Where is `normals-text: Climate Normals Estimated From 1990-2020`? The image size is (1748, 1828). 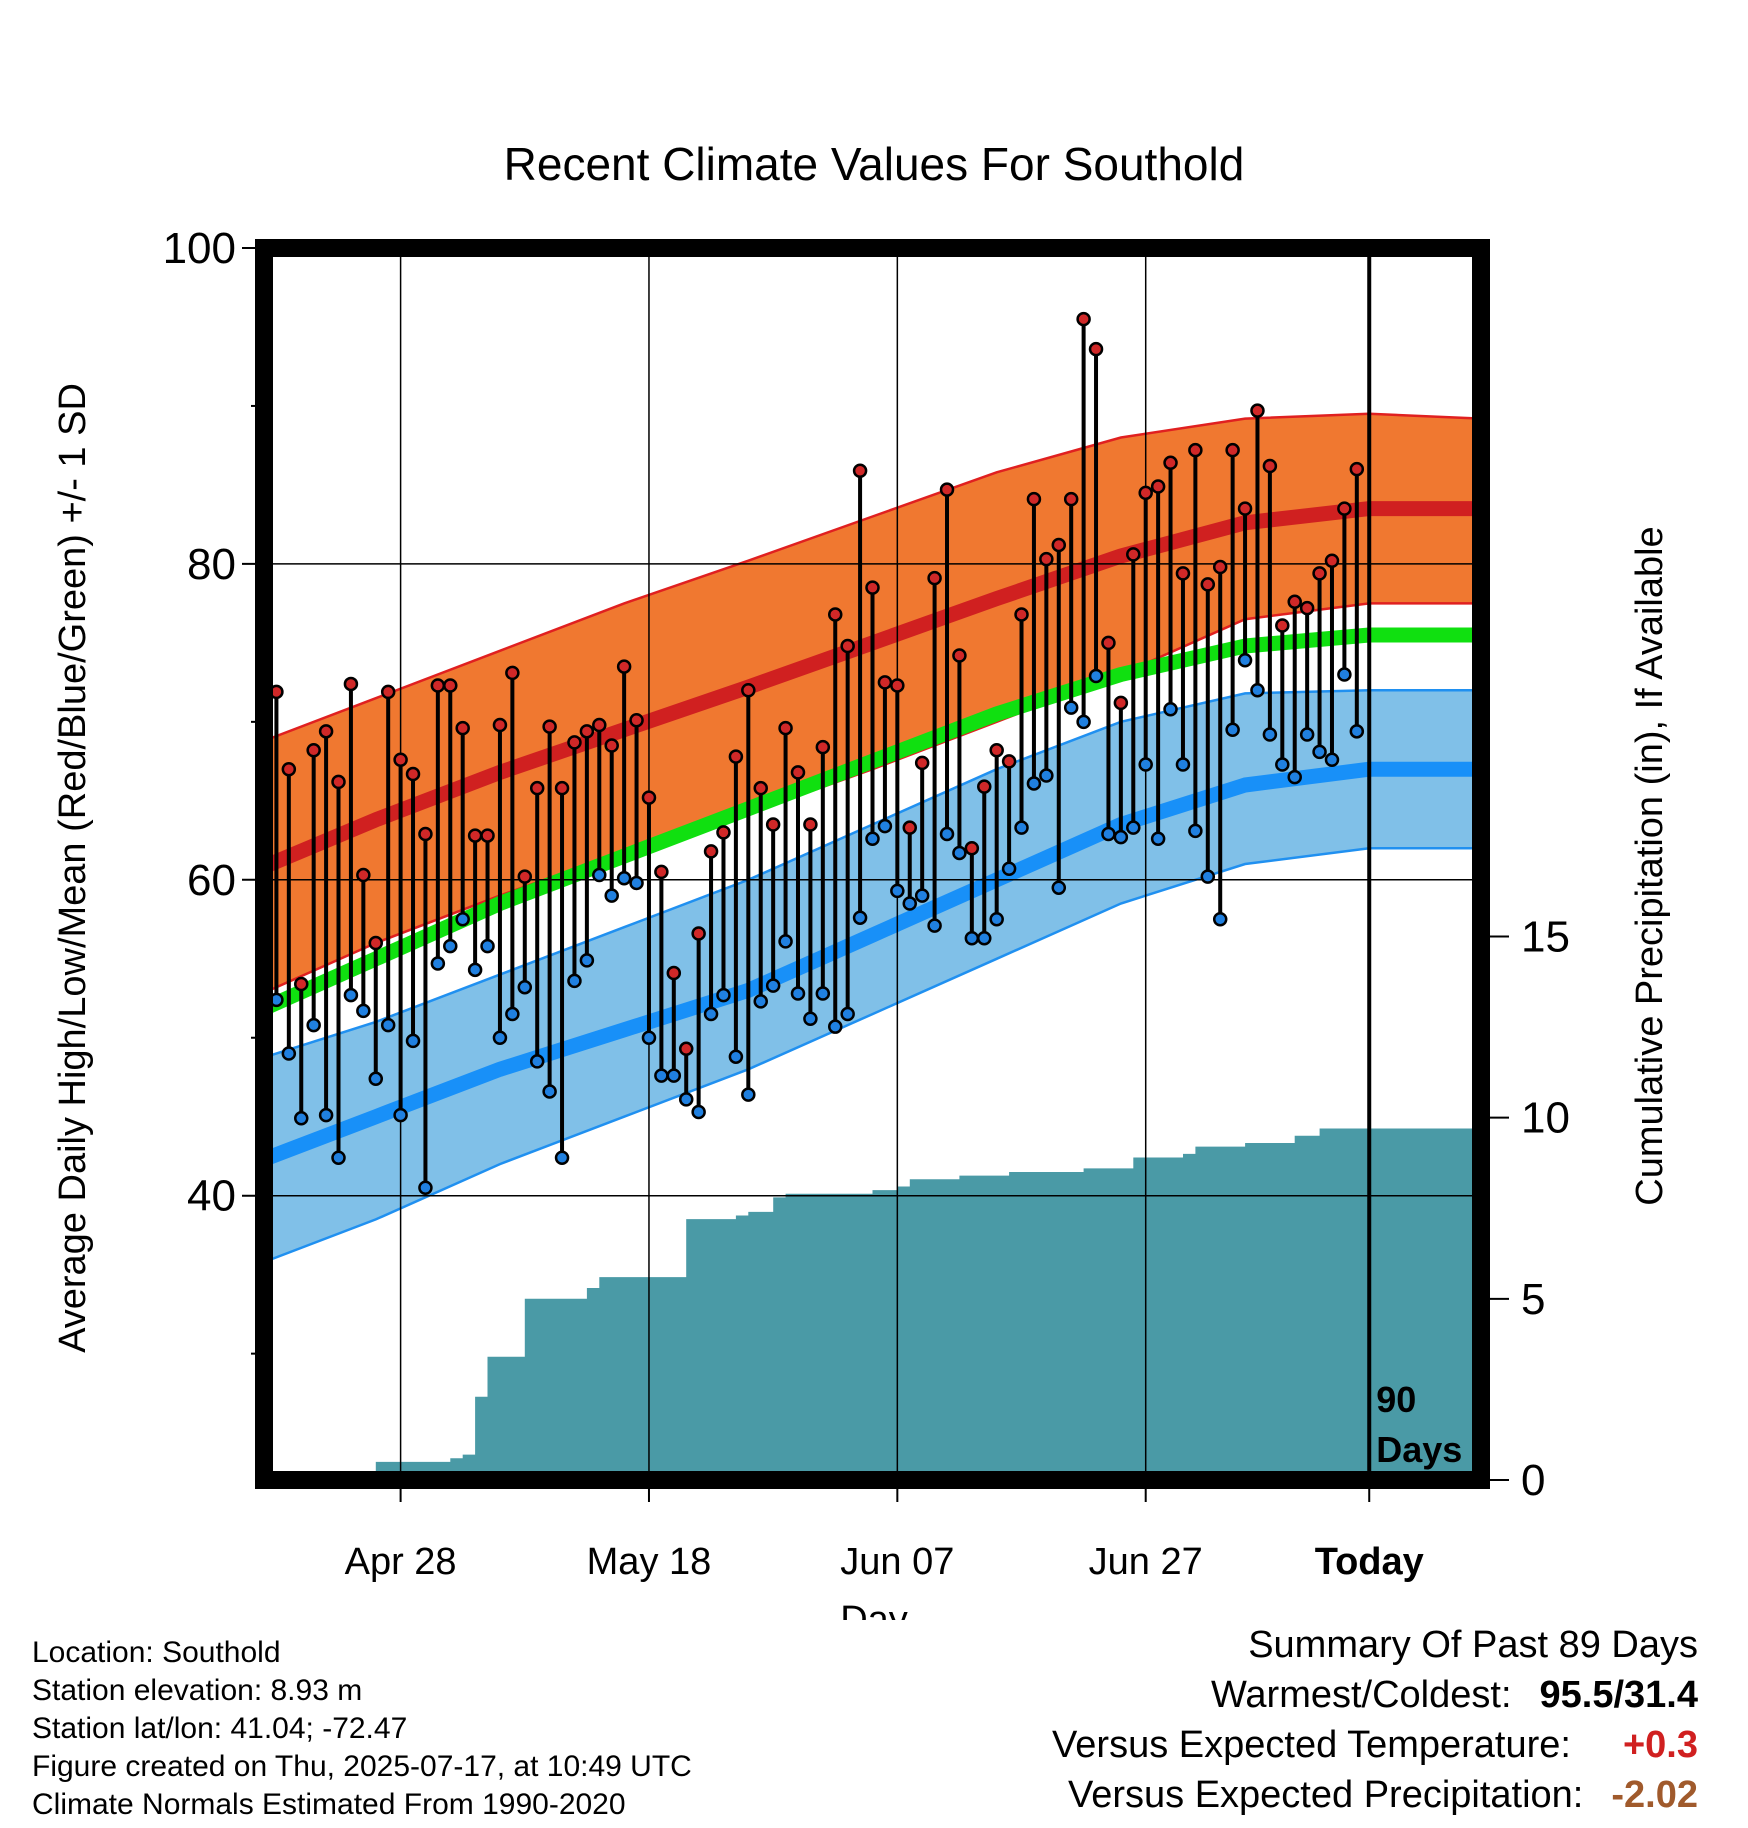 normals-text: Climate Normals Estimated From 1990-2020 is located at coordinates (329, 1804).